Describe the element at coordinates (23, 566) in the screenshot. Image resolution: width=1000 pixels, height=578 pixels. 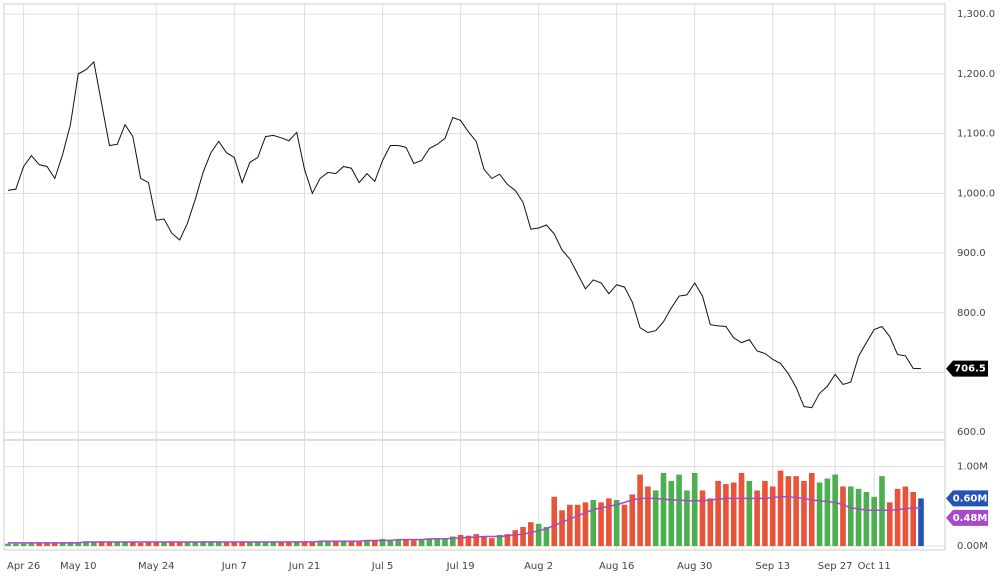
I see `x-tick-label: Apr 26` at that location.